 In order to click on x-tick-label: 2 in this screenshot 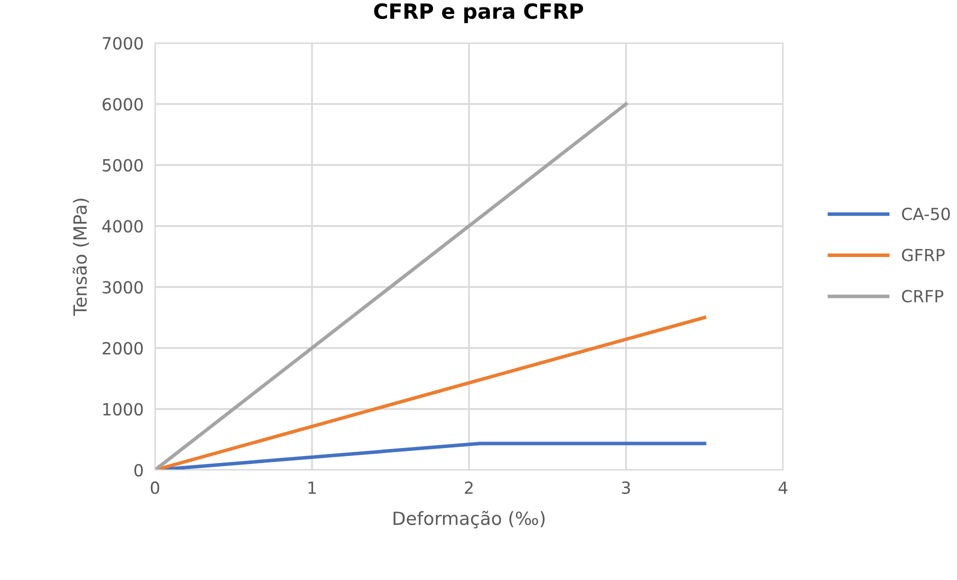, I will do `click(468, 487)`.